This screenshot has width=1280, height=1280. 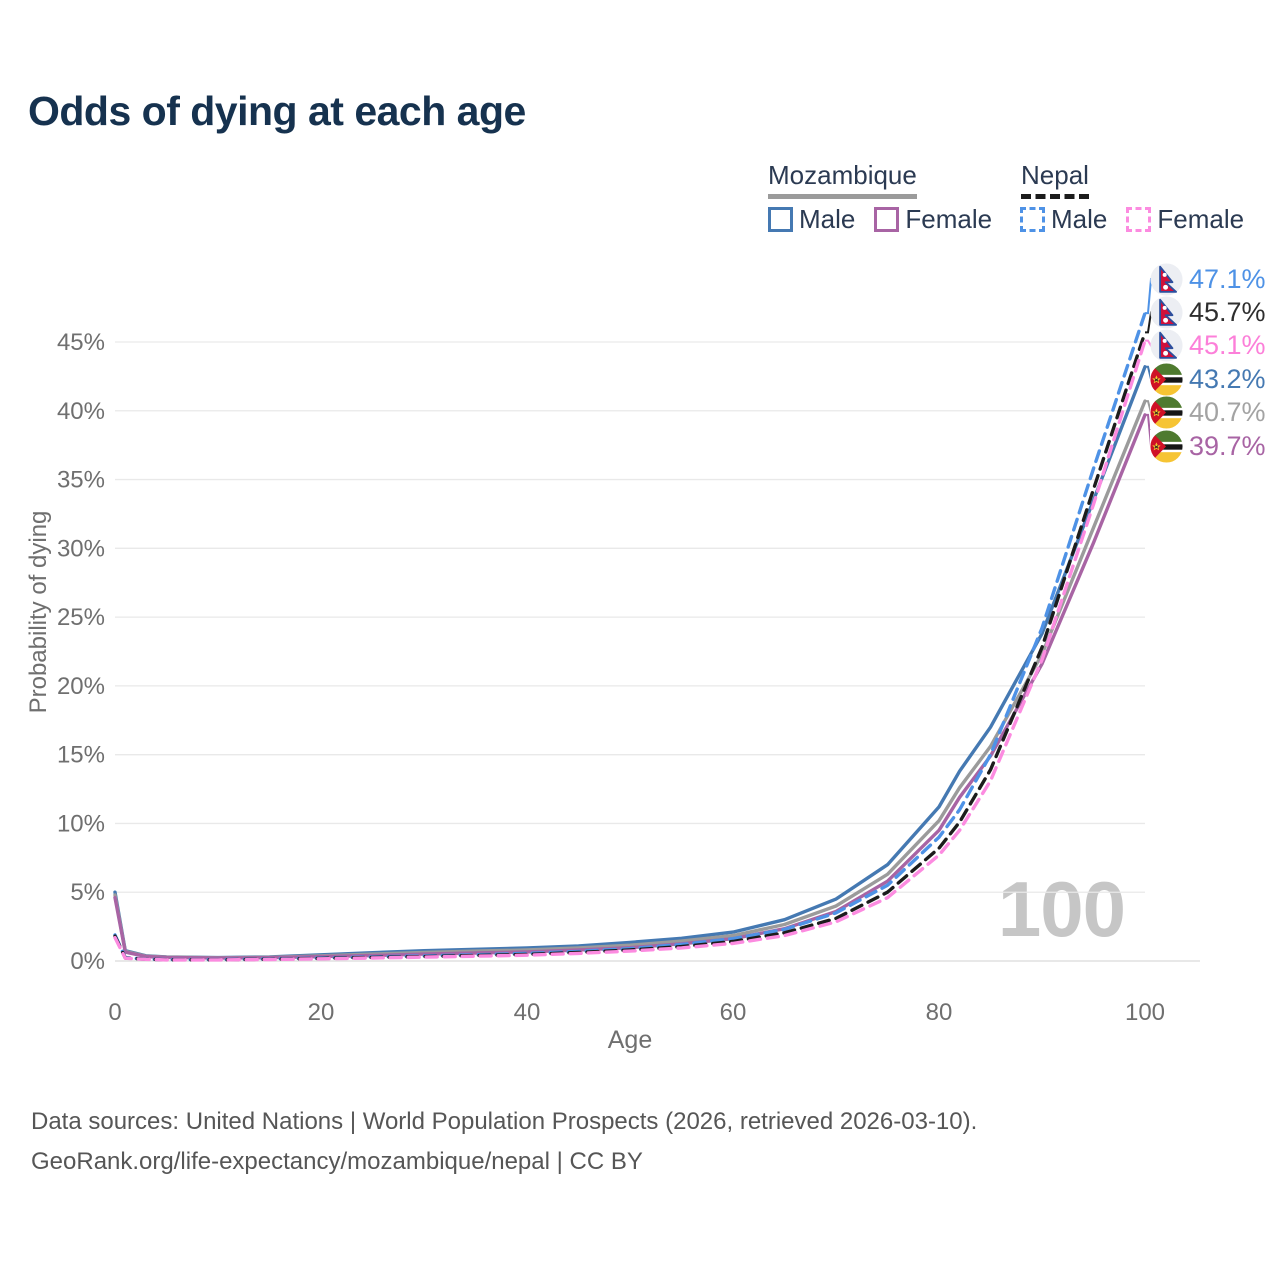 I want to click on end-label-nepal-male: 47.1%, so click(x=1208, y=279).